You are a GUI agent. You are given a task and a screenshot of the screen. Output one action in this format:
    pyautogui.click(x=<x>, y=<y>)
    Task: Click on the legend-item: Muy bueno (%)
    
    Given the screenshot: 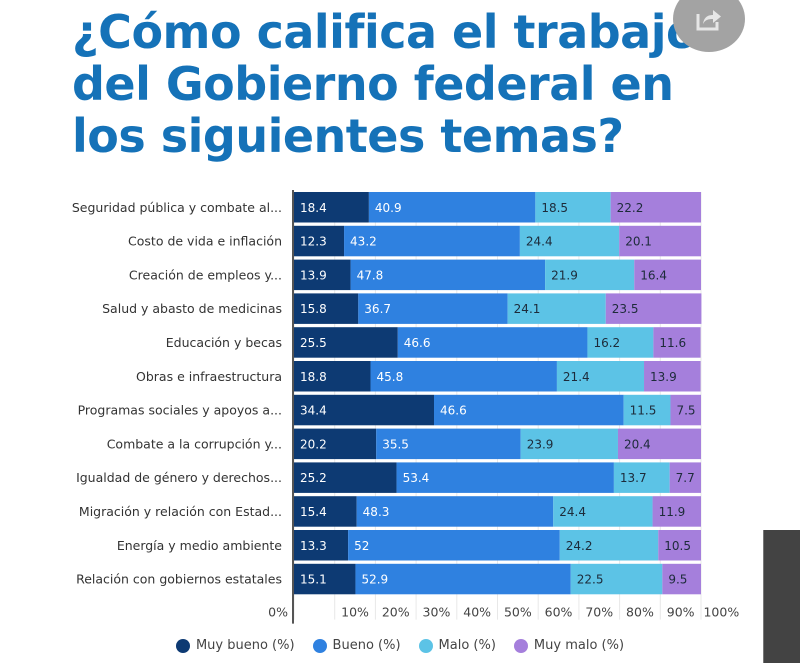 What is the action you would take?
    pyautogui.click(x=235, y=645)
    